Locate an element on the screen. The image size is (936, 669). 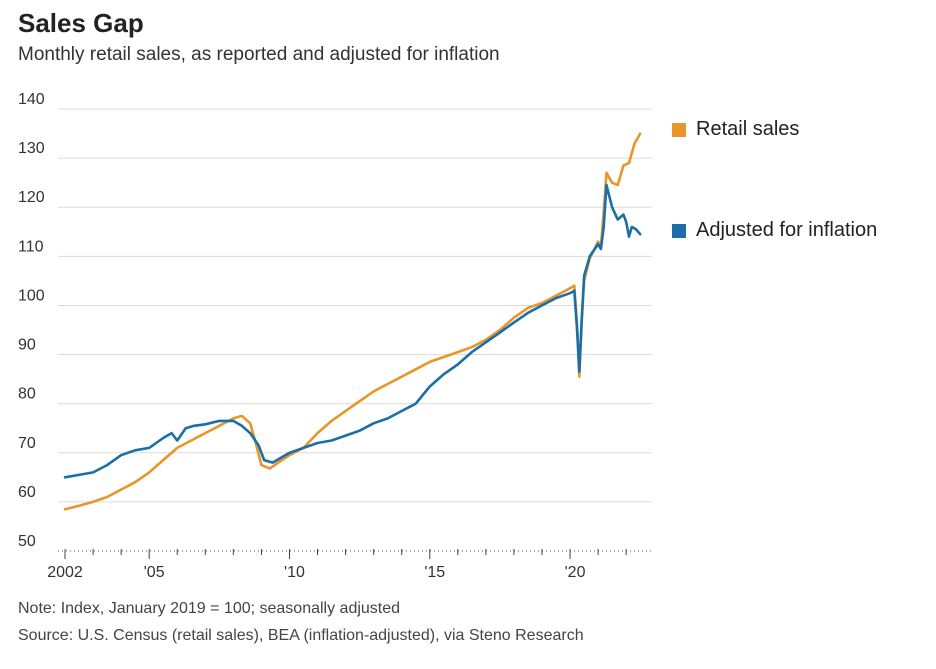
y-tick-label-50: 50 is located at coordinates (27, 541).